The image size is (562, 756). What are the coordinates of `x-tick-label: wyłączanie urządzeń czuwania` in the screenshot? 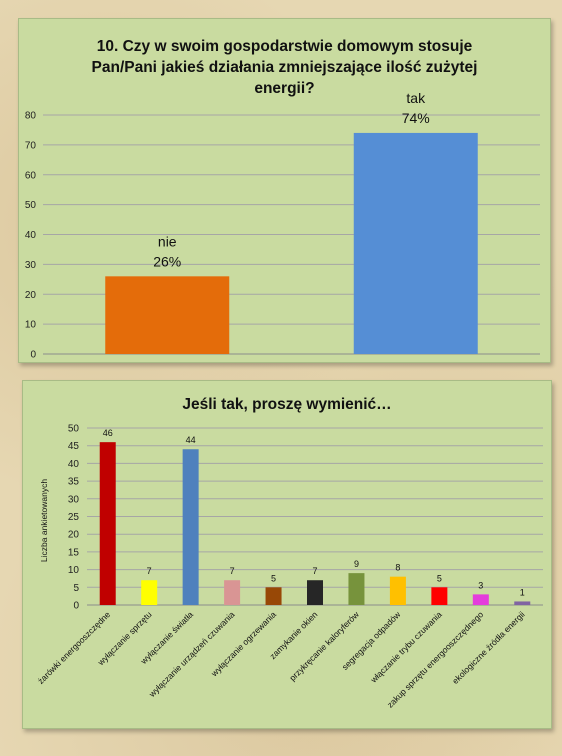 It's located at (191, 654).